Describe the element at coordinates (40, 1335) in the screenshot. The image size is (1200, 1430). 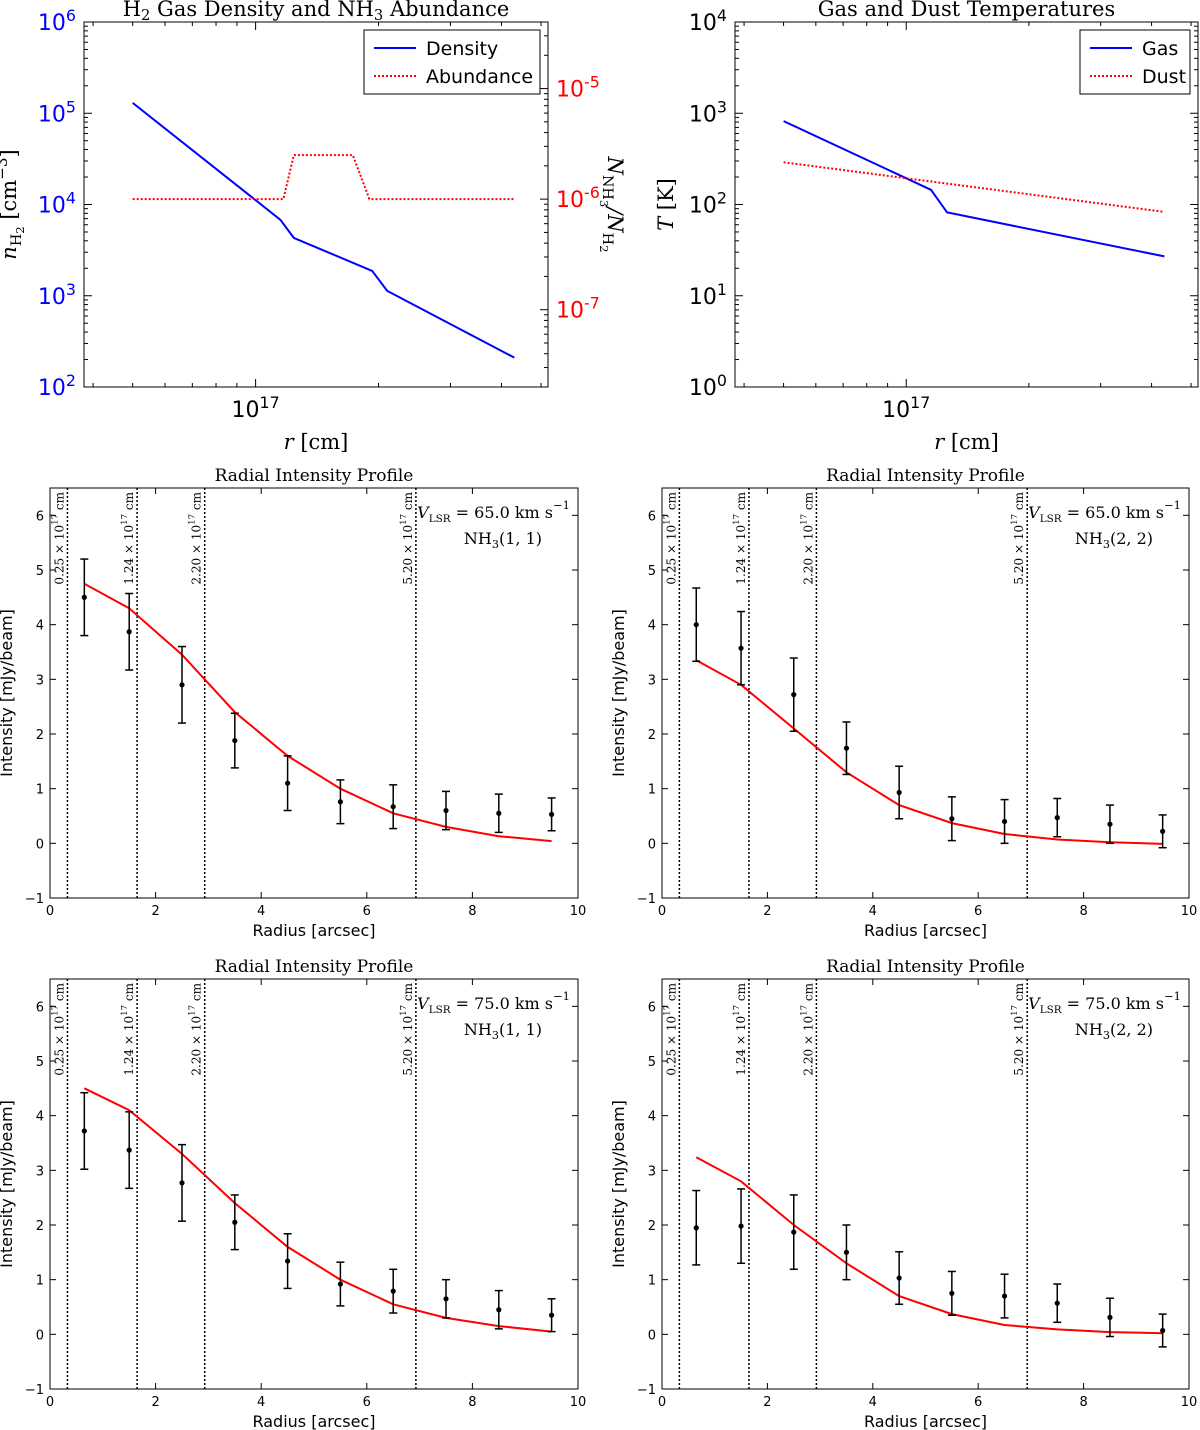
I see `y-tick-label: 0` at that location.